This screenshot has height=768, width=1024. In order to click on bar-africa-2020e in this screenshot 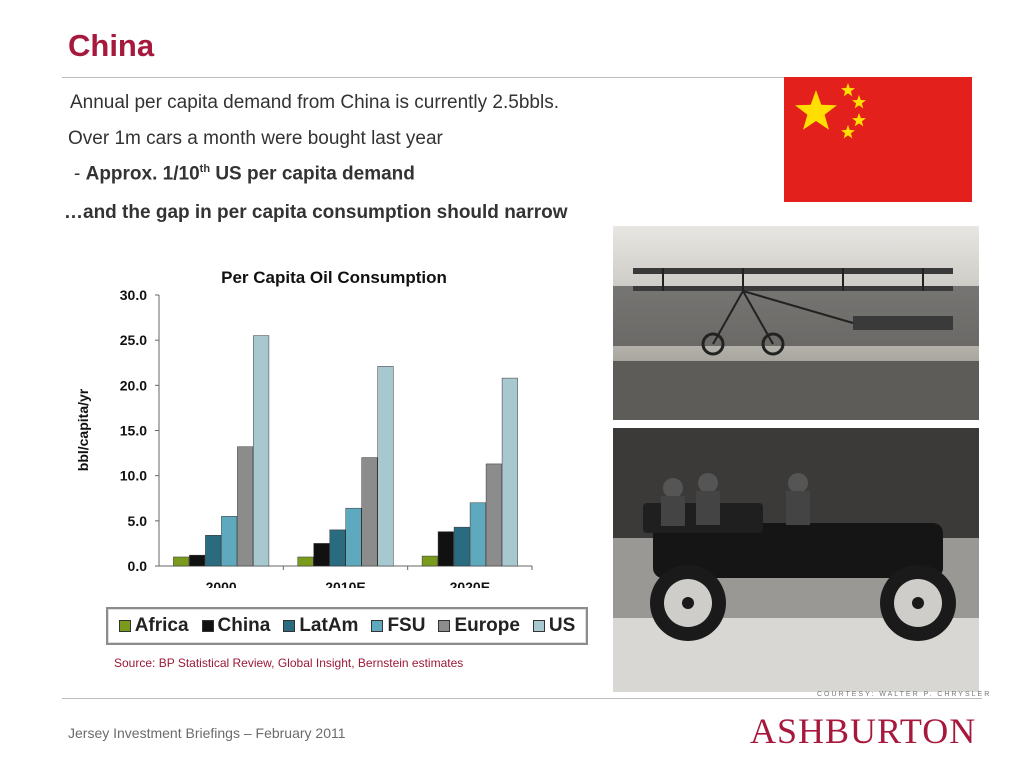, I will do `click(429, 561)`.